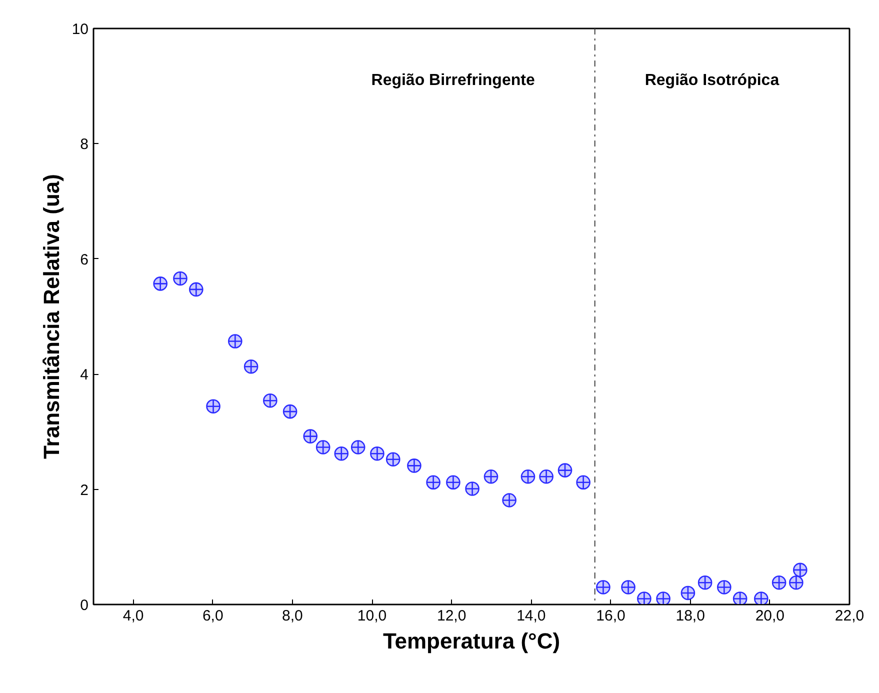 The image size is (879, 693). Describe the element at coordinates (453, 80) in the screenshot. I see `annotation: Região Birrefringente` at that location.